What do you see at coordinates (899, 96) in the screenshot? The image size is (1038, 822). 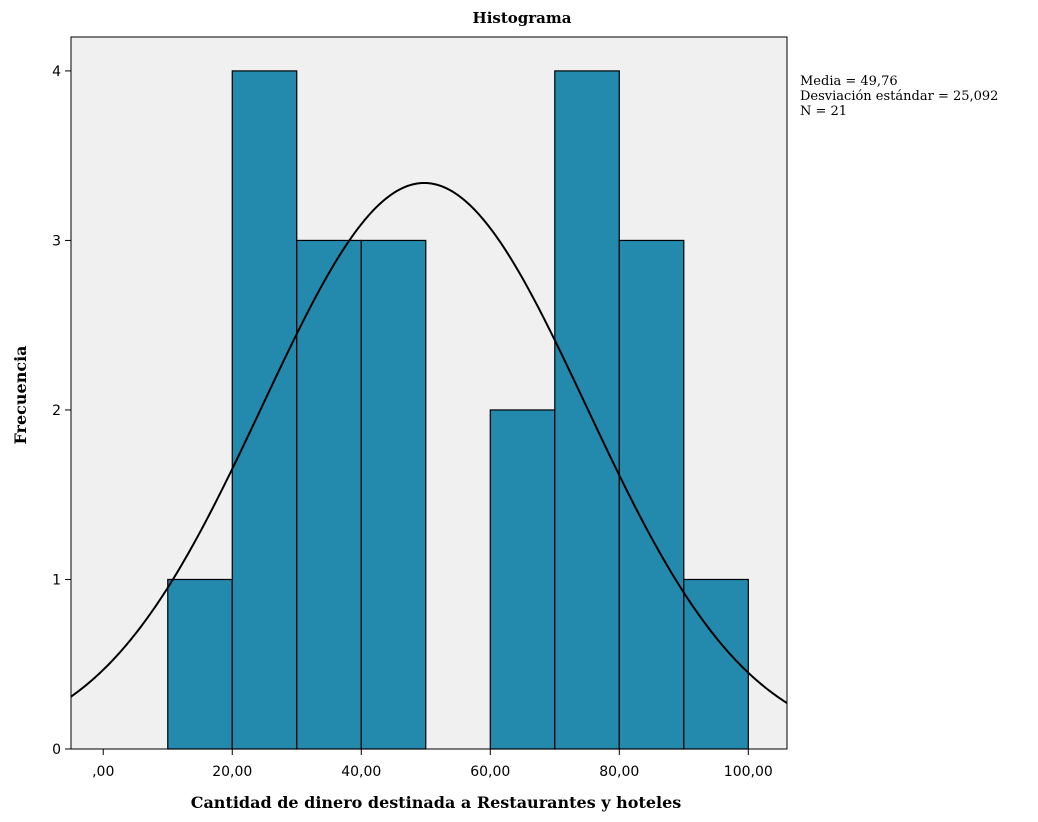 I see `stats-line: Desviación estándar = 25,092` at bounding box center [899, 96].